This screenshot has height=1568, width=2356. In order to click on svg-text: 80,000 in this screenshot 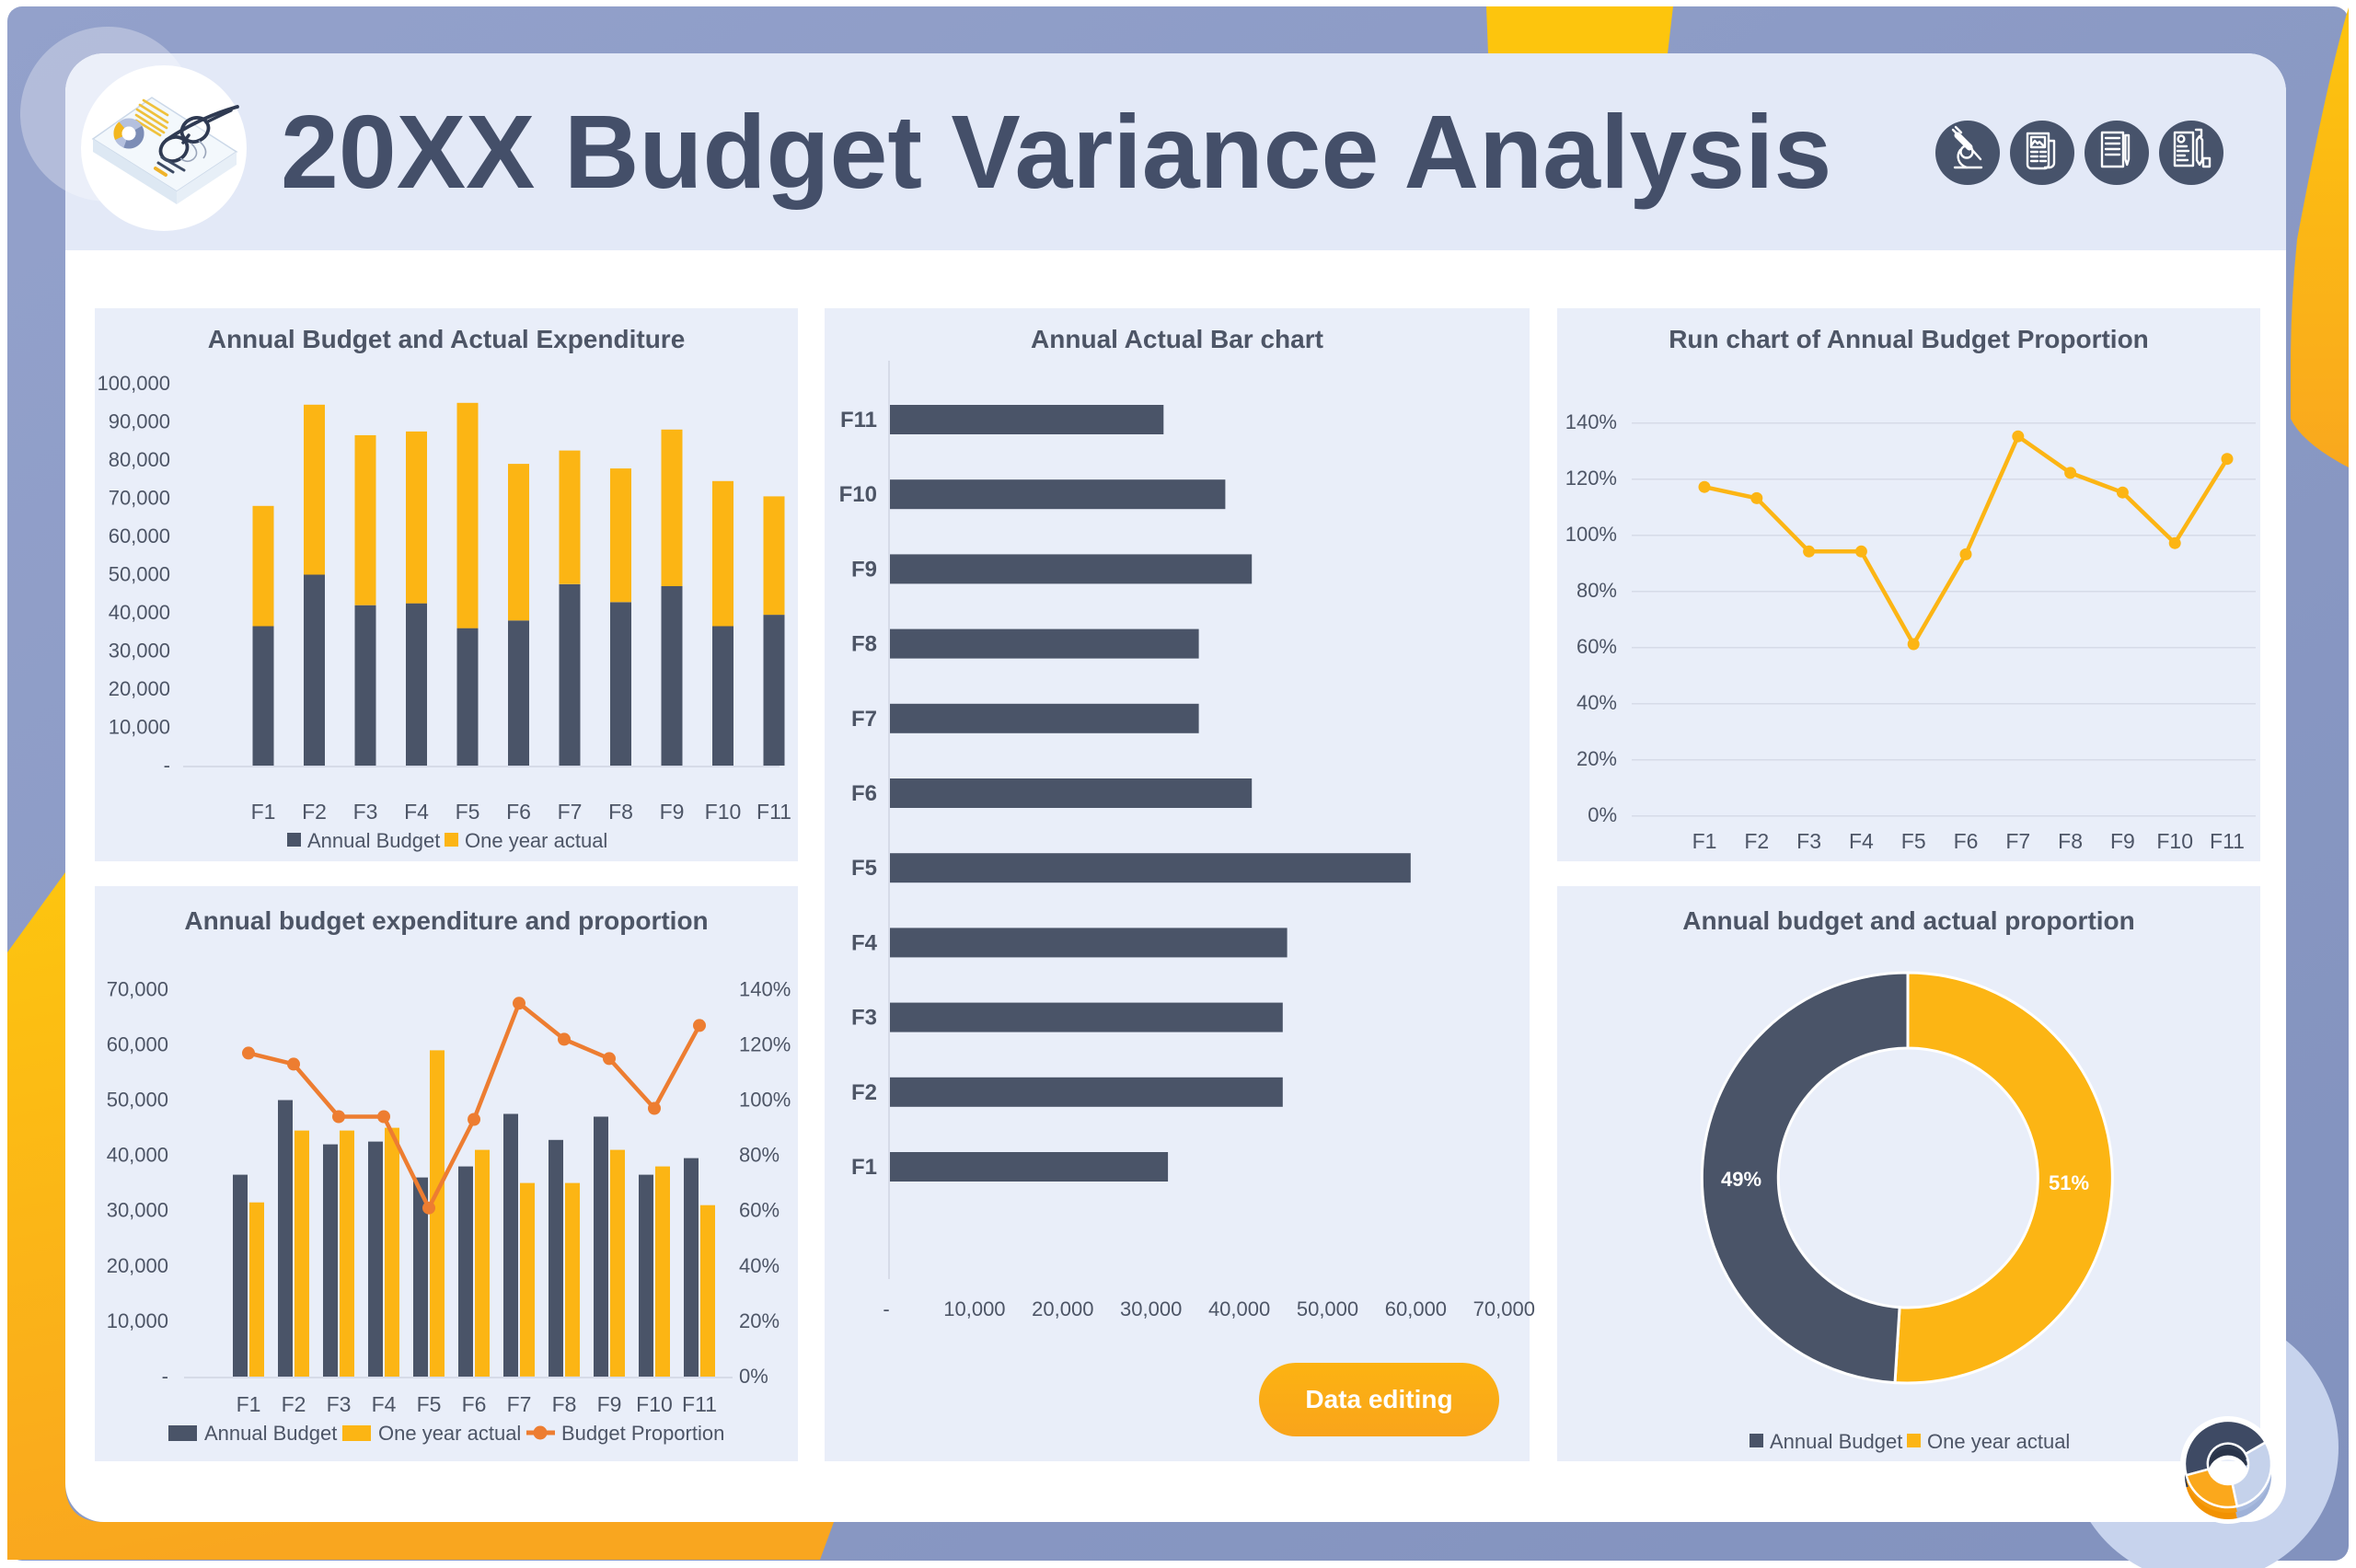, I will do `click(139, 459)`.